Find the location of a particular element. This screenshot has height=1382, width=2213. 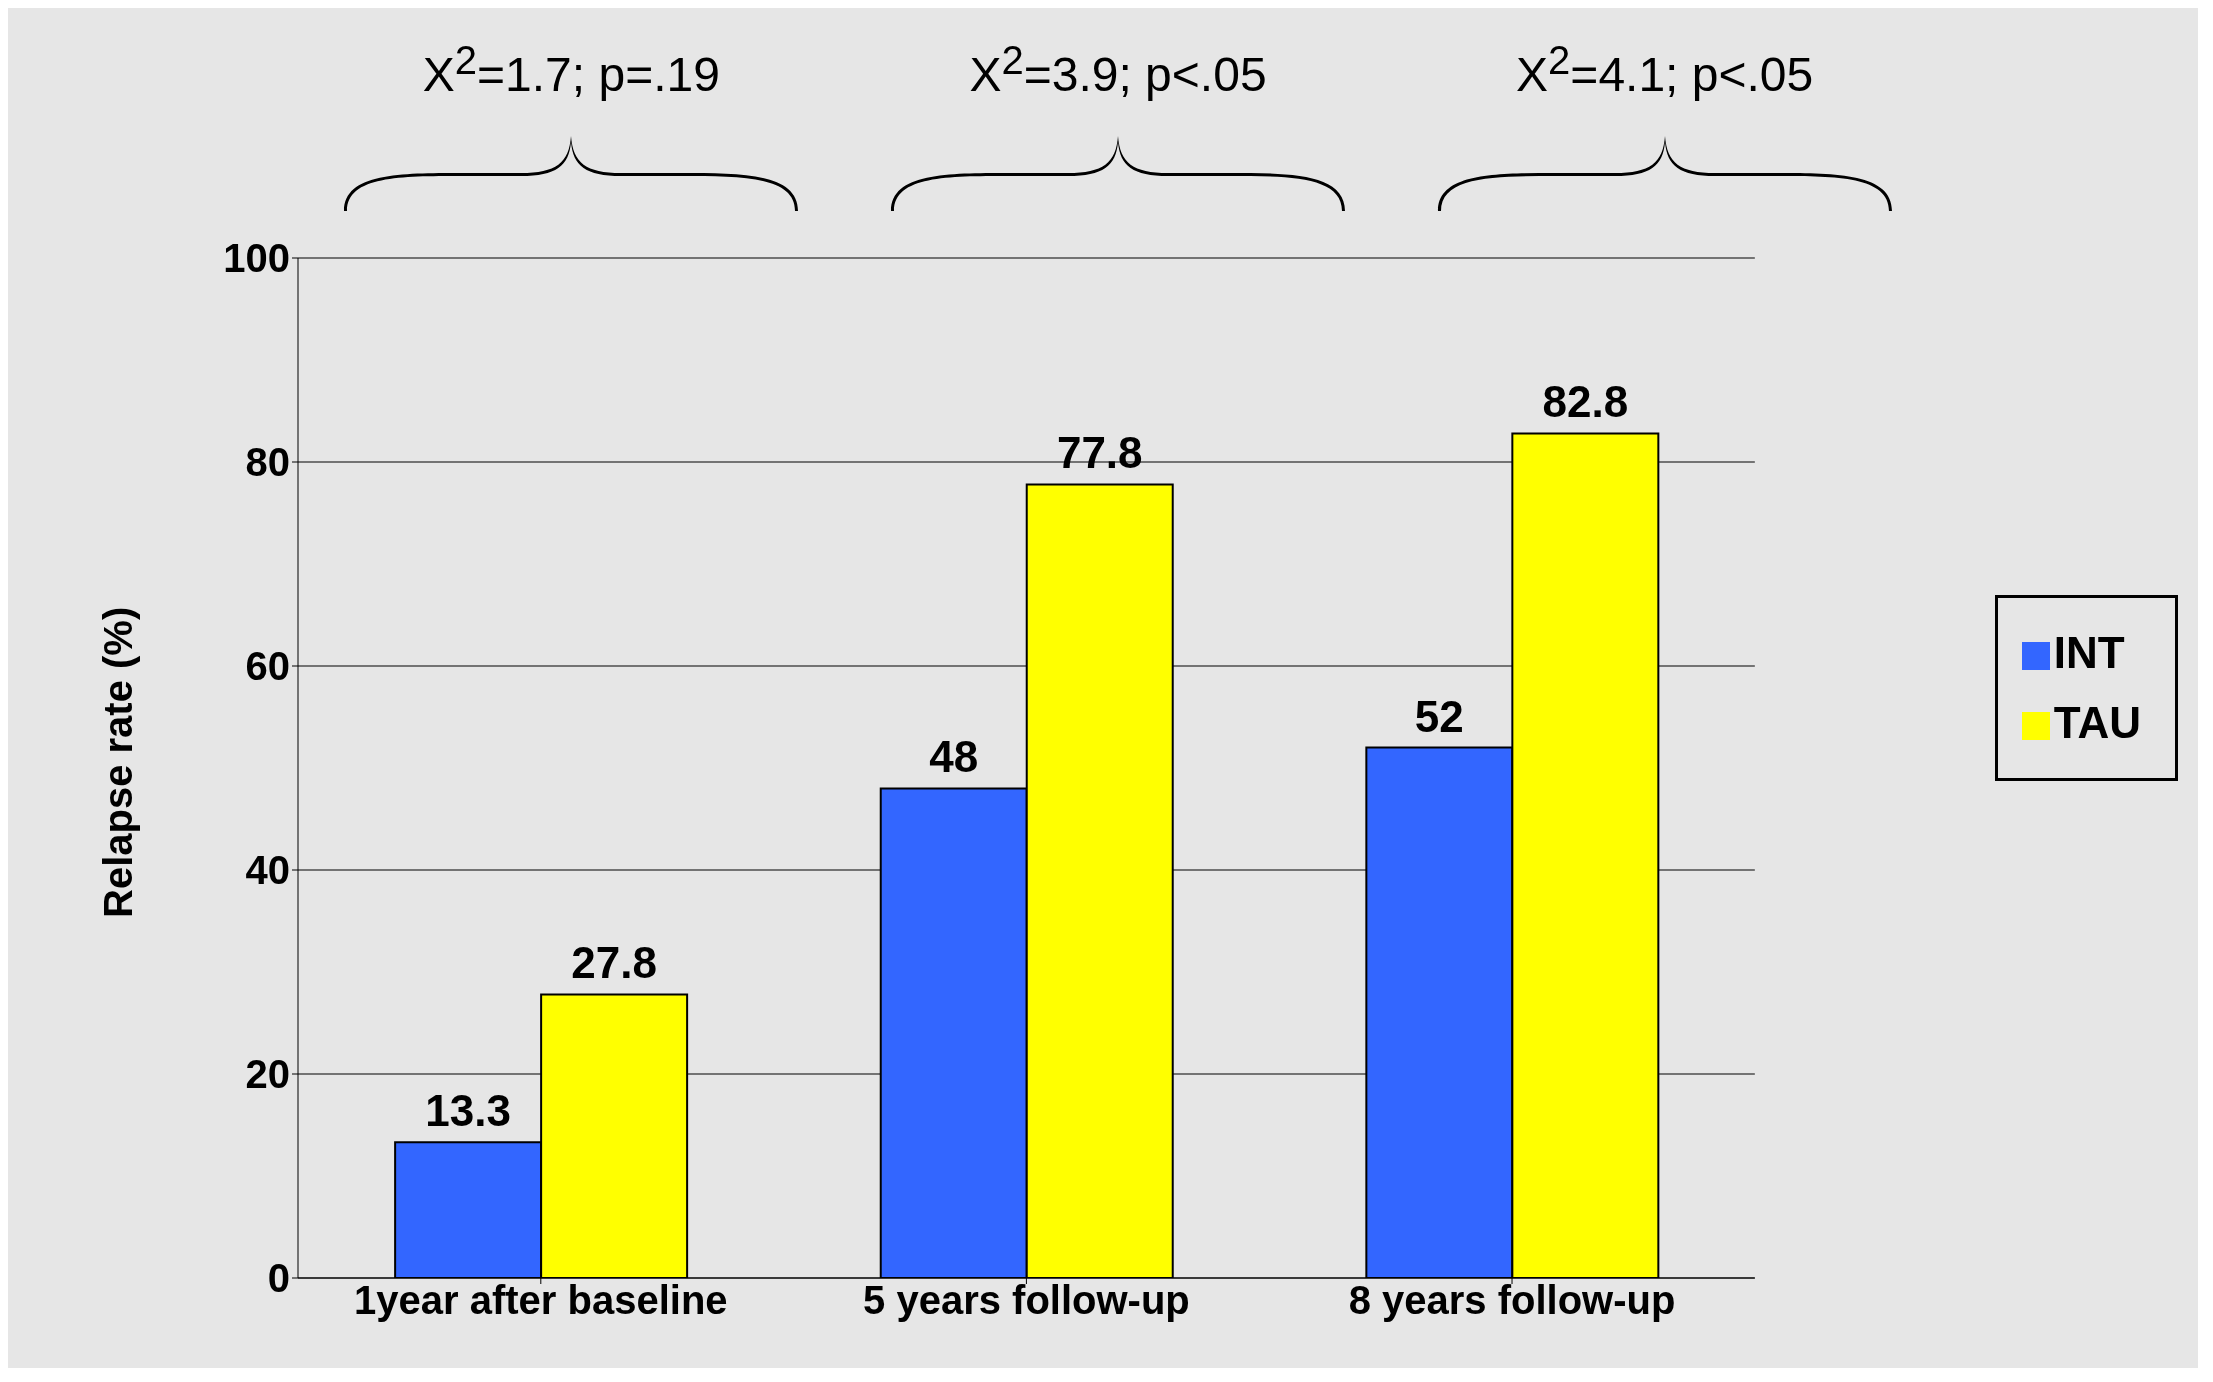

x-tick-label: 1year after baseline is located at coordinates (541, 1300).